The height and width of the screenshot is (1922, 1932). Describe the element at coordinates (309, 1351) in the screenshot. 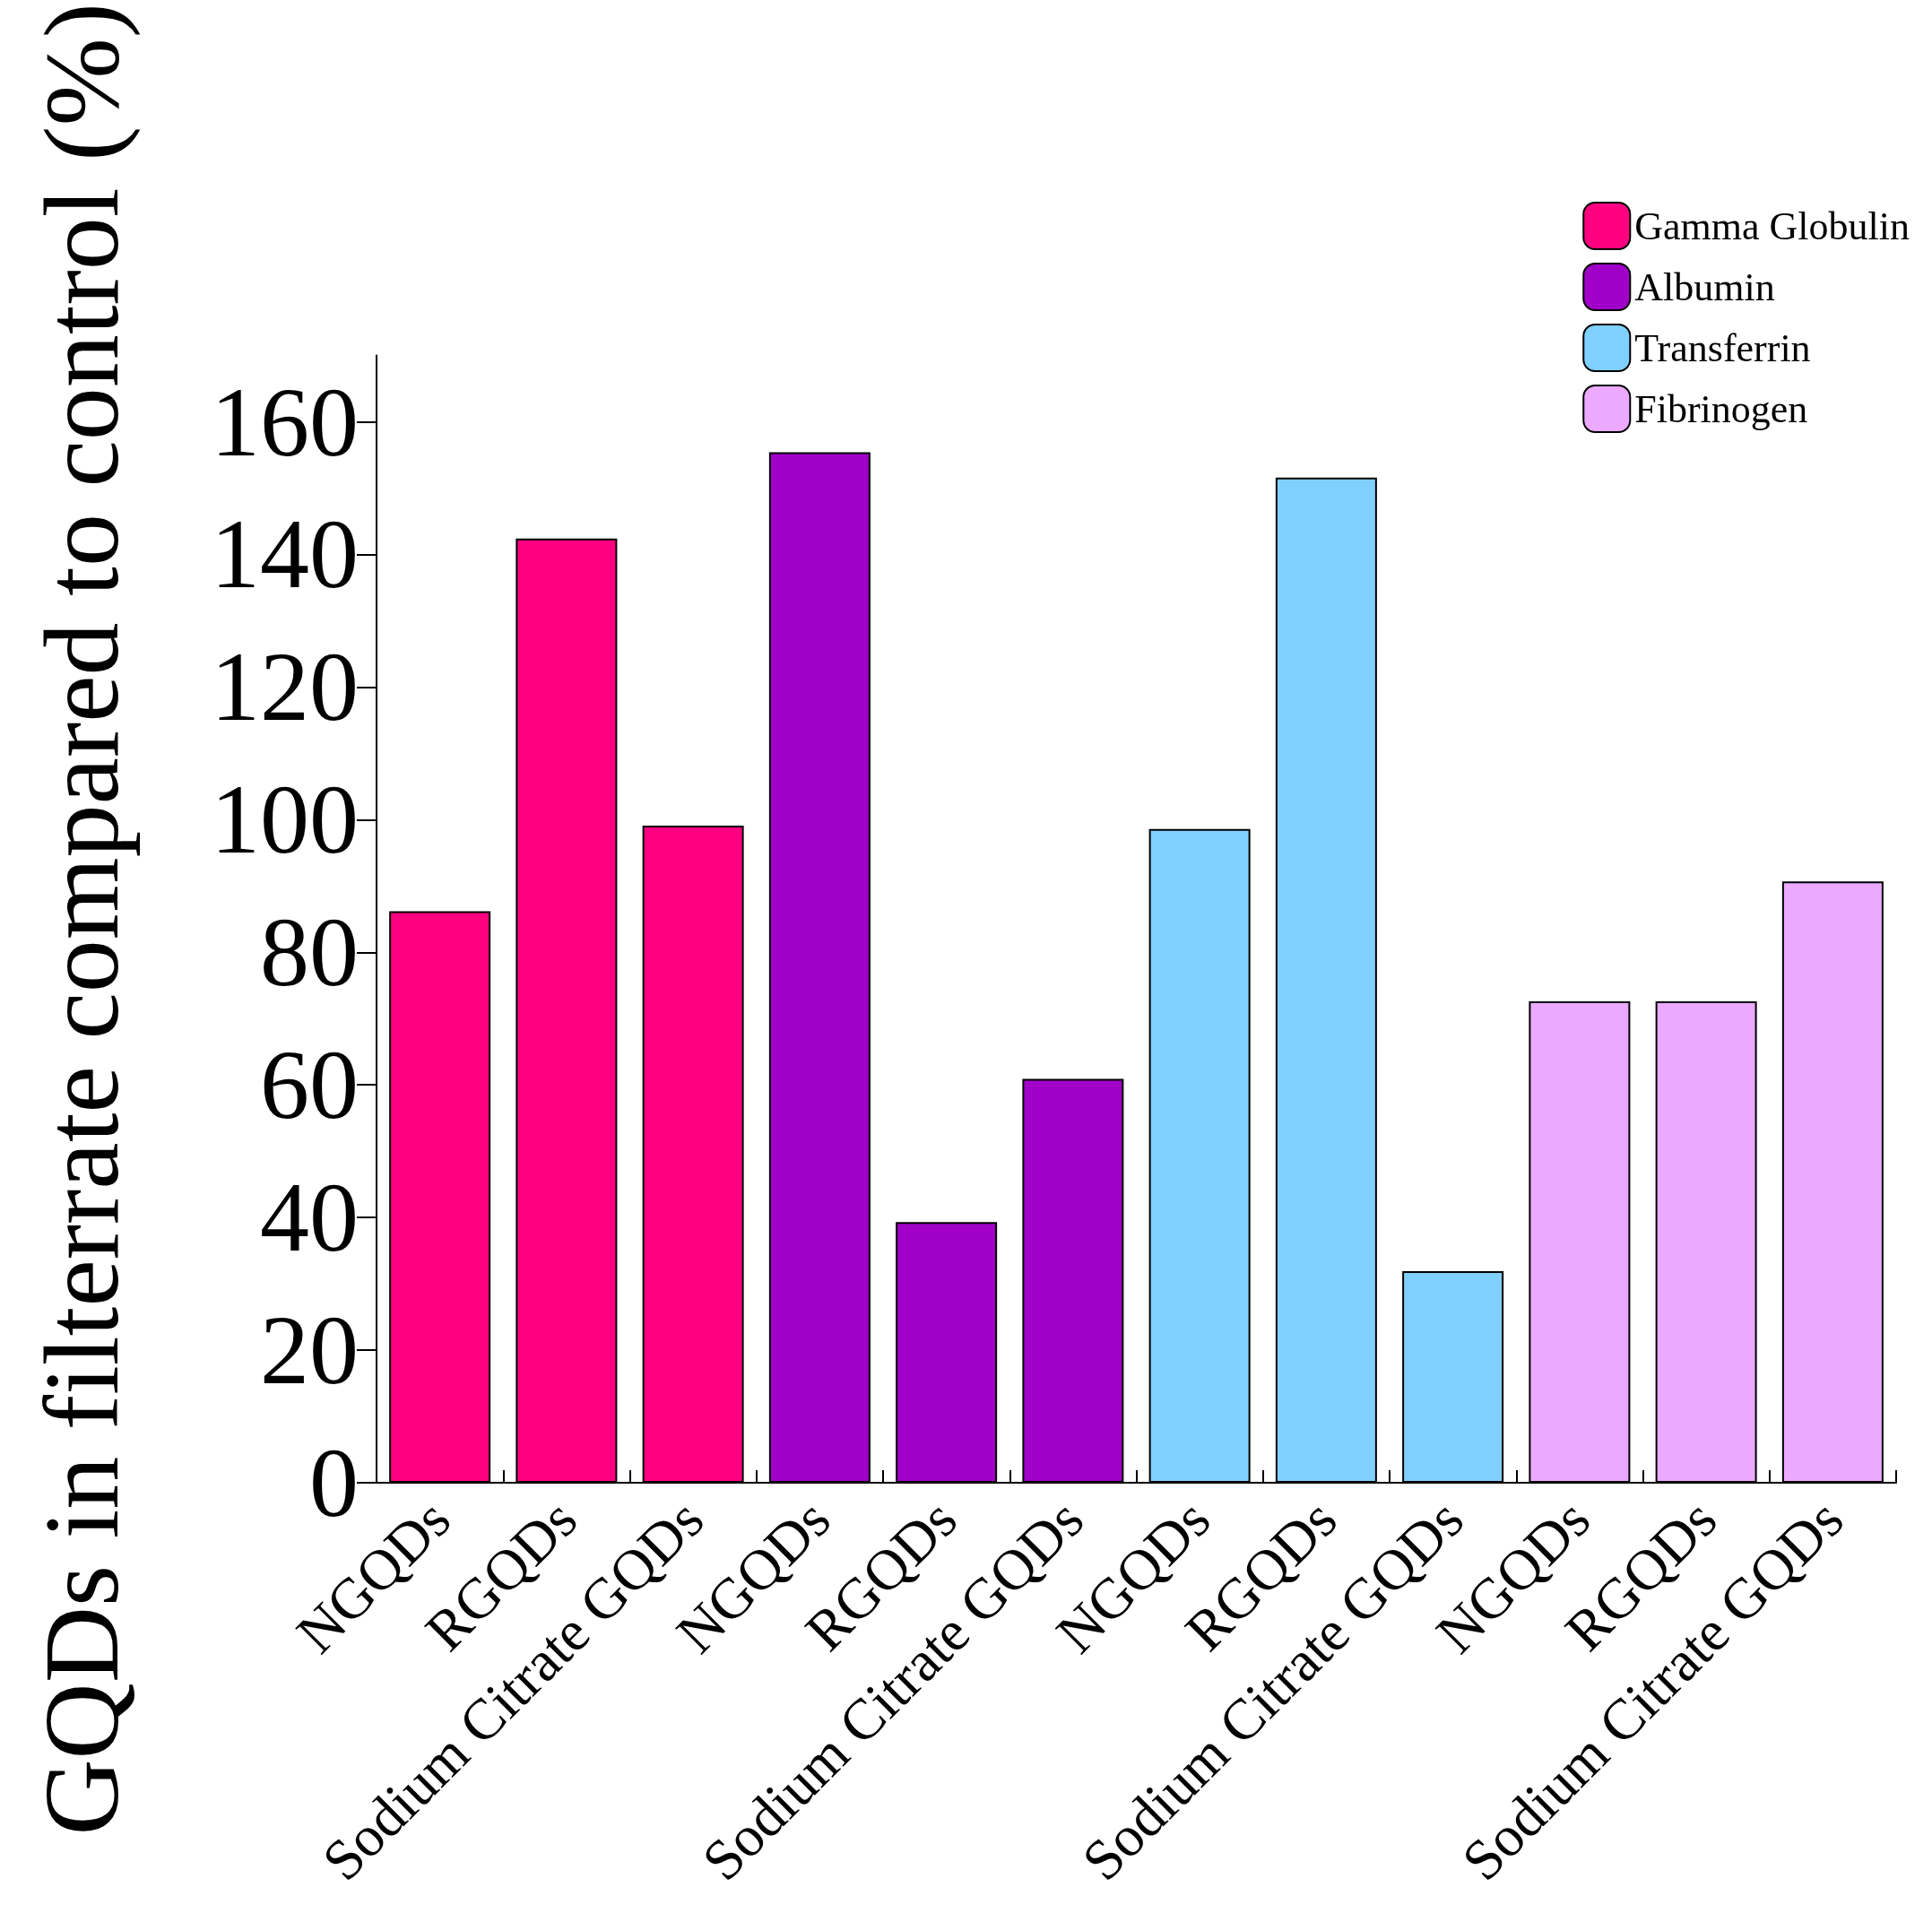

I see `y-tick-label: 20` at that location.